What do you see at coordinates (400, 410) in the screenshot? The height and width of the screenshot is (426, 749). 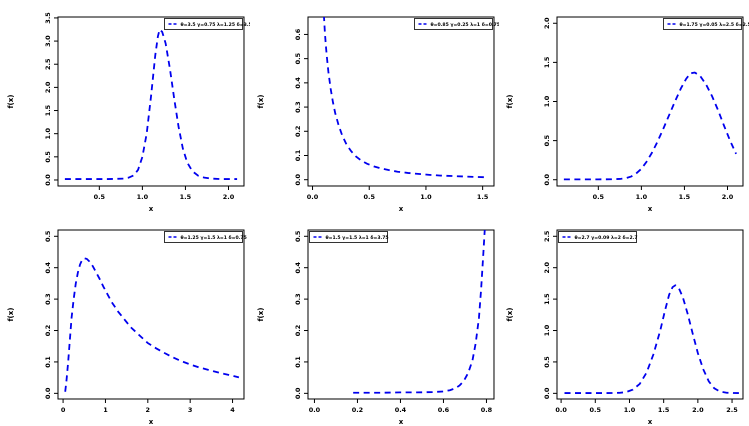 I see `x-tick-label: 0.4` at bounding box center [400, 410].